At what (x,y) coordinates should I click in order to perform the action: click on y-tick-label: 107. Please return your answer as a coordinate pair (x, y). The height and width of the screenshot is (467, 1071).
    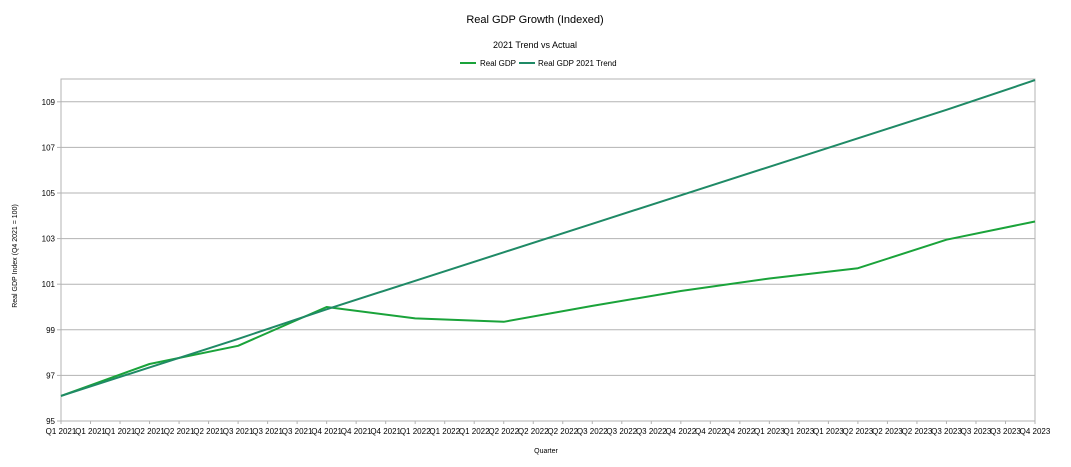
    Looking at the image, I should click on (49, 147).